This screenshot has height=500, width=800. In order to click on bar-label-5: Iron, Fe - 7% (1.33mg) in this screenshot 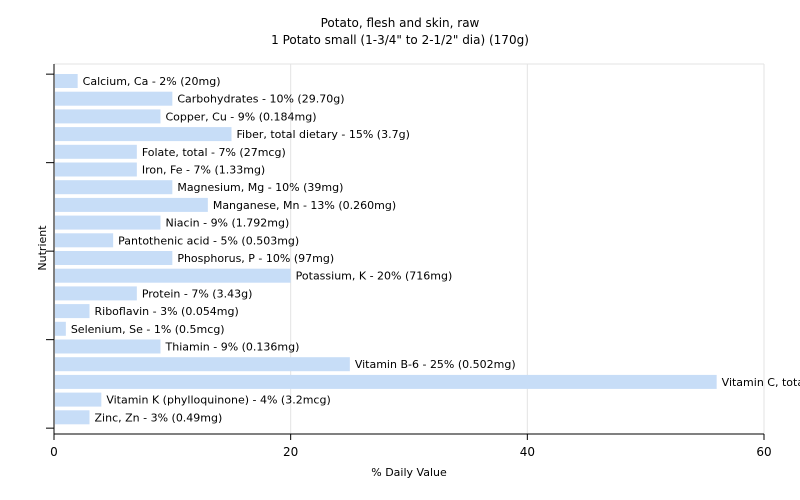, I will do `click(203, 170)`.